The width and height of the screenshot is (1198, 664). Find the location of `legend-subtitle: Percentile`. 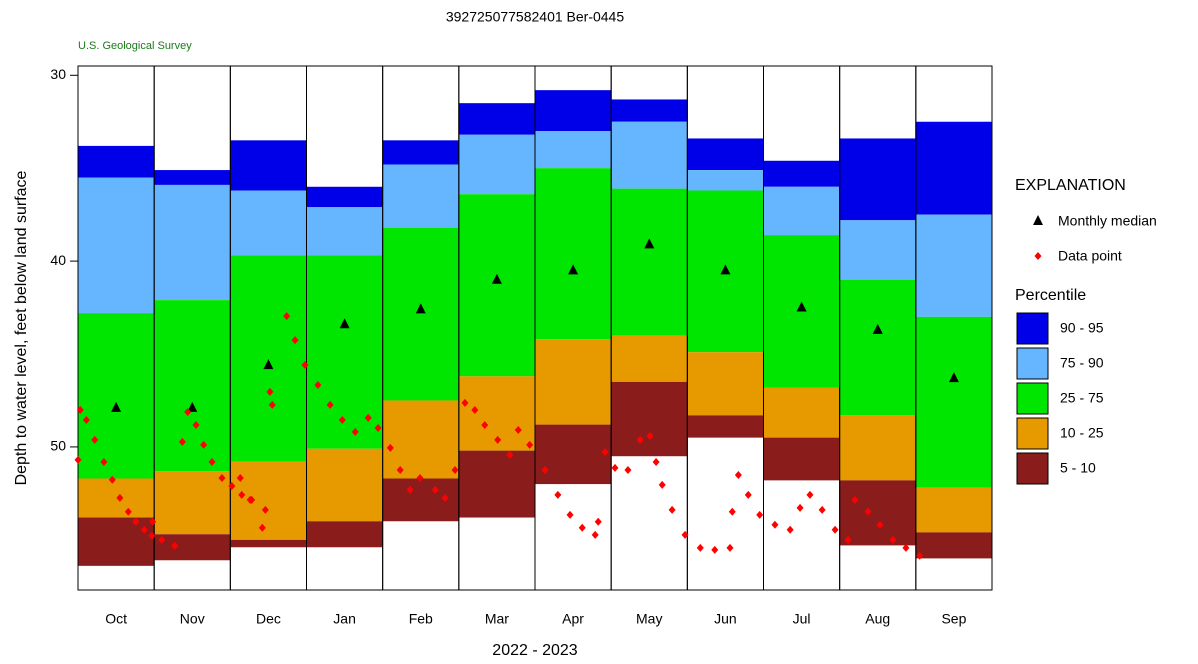

legend-subtitle: Percentile is located at coordinates (1050, 295).